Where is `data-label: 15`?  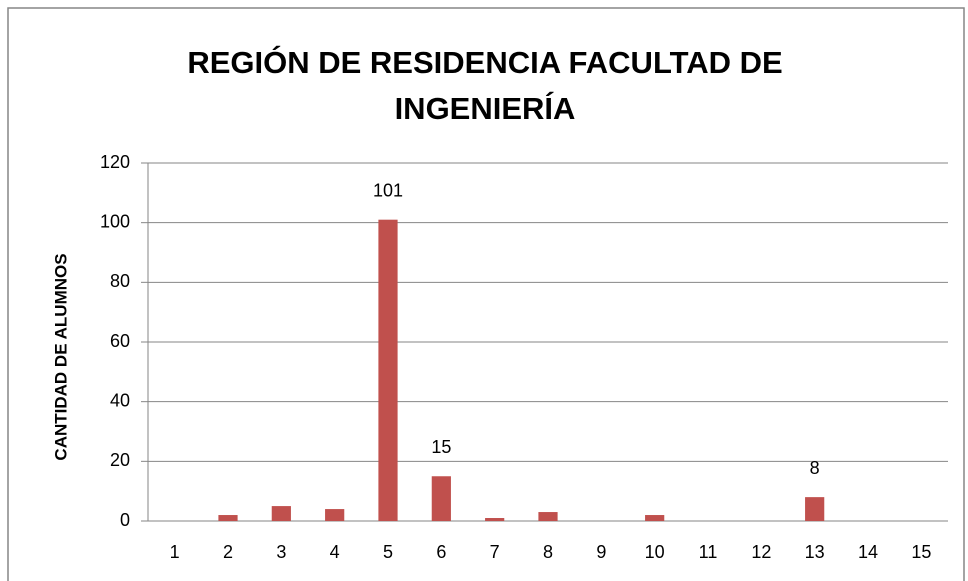
data-label: 15 is located at coordinates (441, 447).